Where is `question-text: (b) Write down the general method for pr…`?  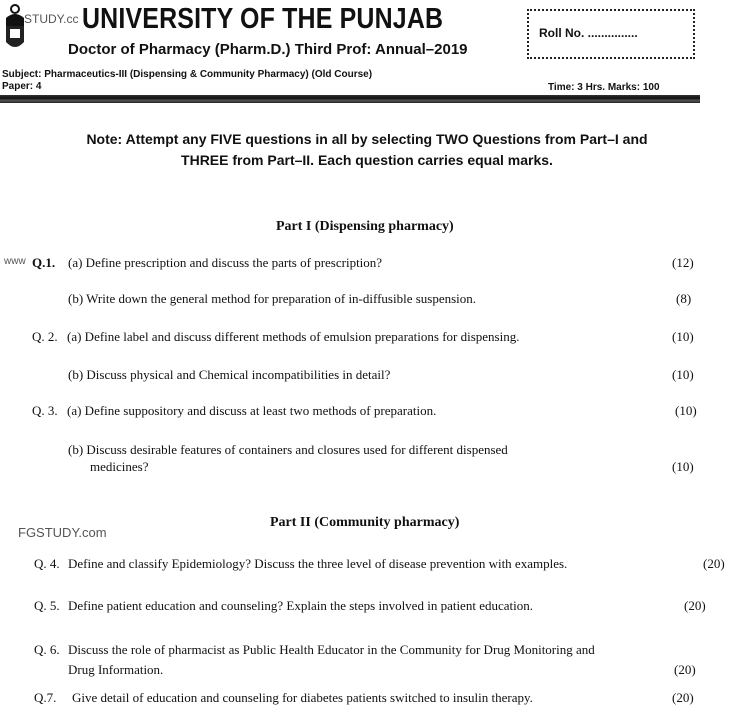
question-text: (b) Write down the general method for pr… is located at coordinates (272, 298).